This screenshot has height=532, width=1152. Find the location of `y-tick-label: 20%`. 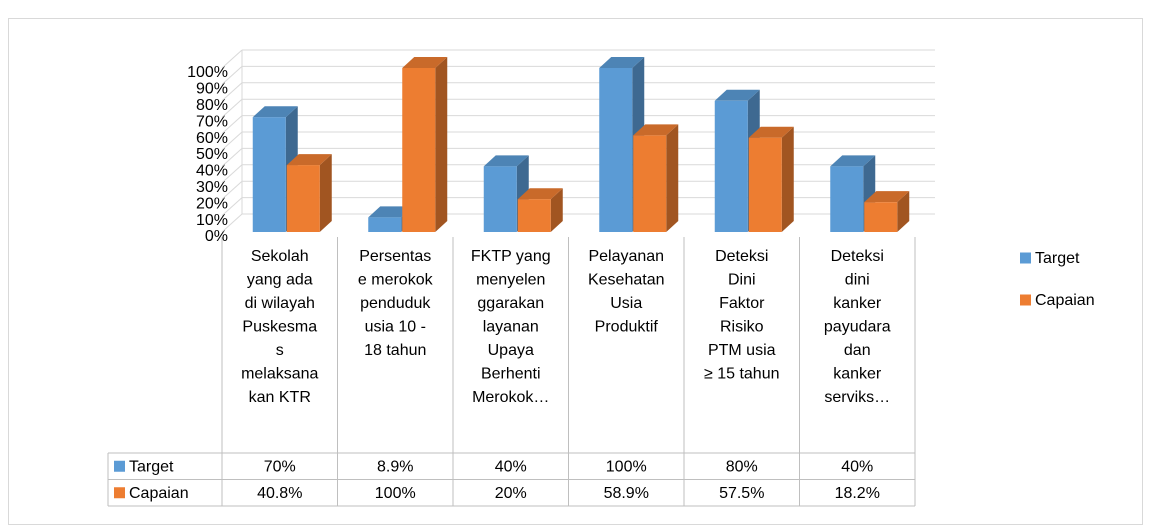

y-tick-label: 20% is located at coordinates (212, 203).